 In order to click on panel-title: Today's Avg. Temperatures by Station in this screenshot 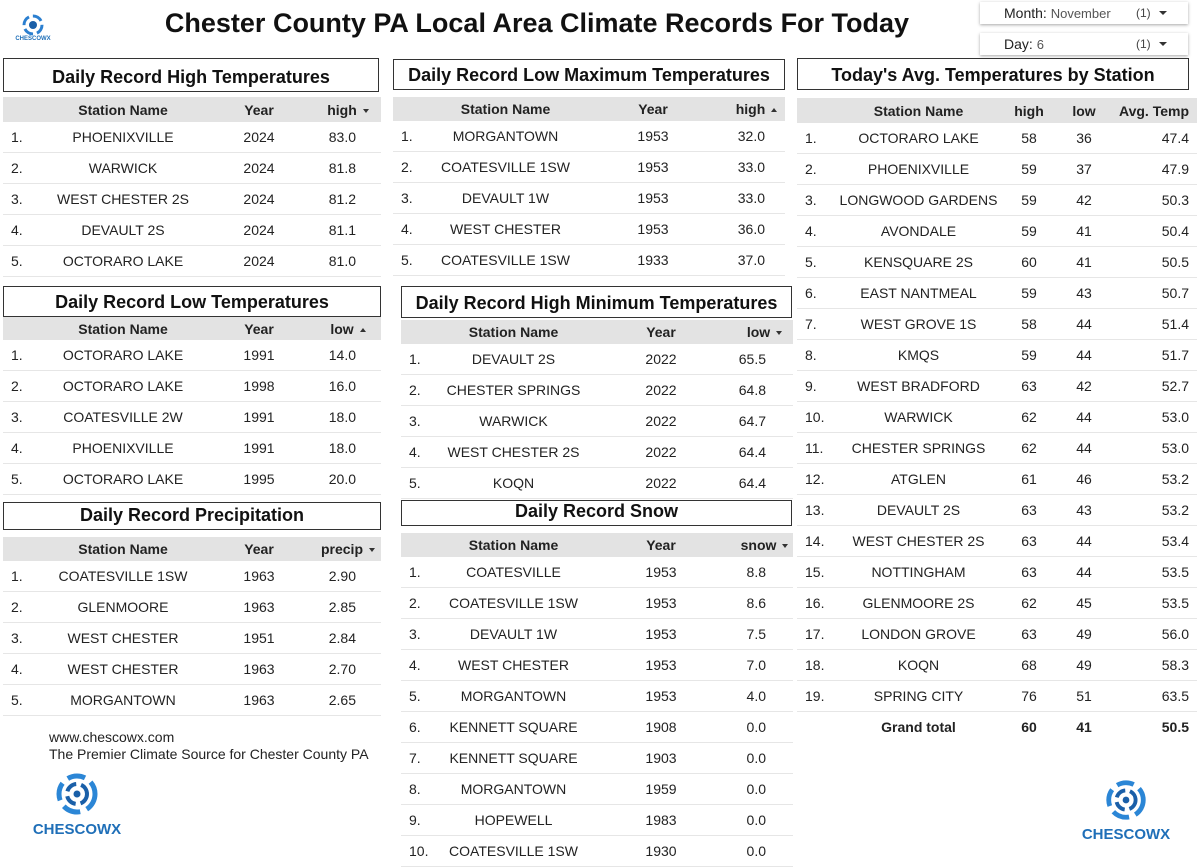, I will do `click(993, 74)`.